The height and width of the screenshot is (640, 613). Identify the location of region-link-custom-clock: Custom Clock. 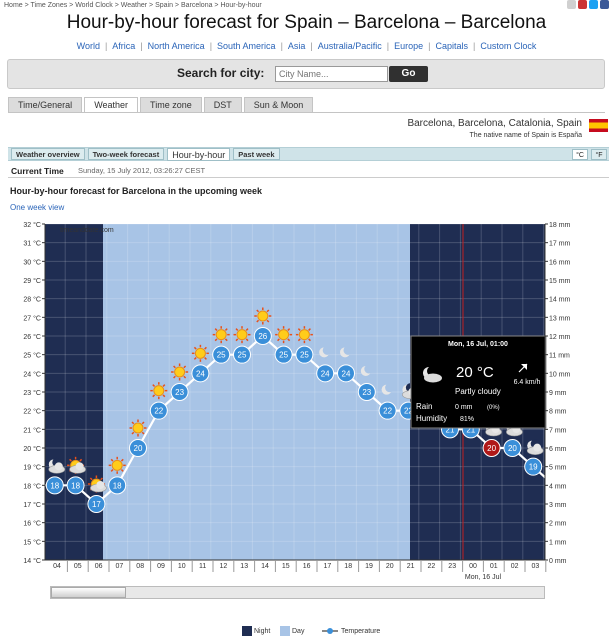
(508, 46).